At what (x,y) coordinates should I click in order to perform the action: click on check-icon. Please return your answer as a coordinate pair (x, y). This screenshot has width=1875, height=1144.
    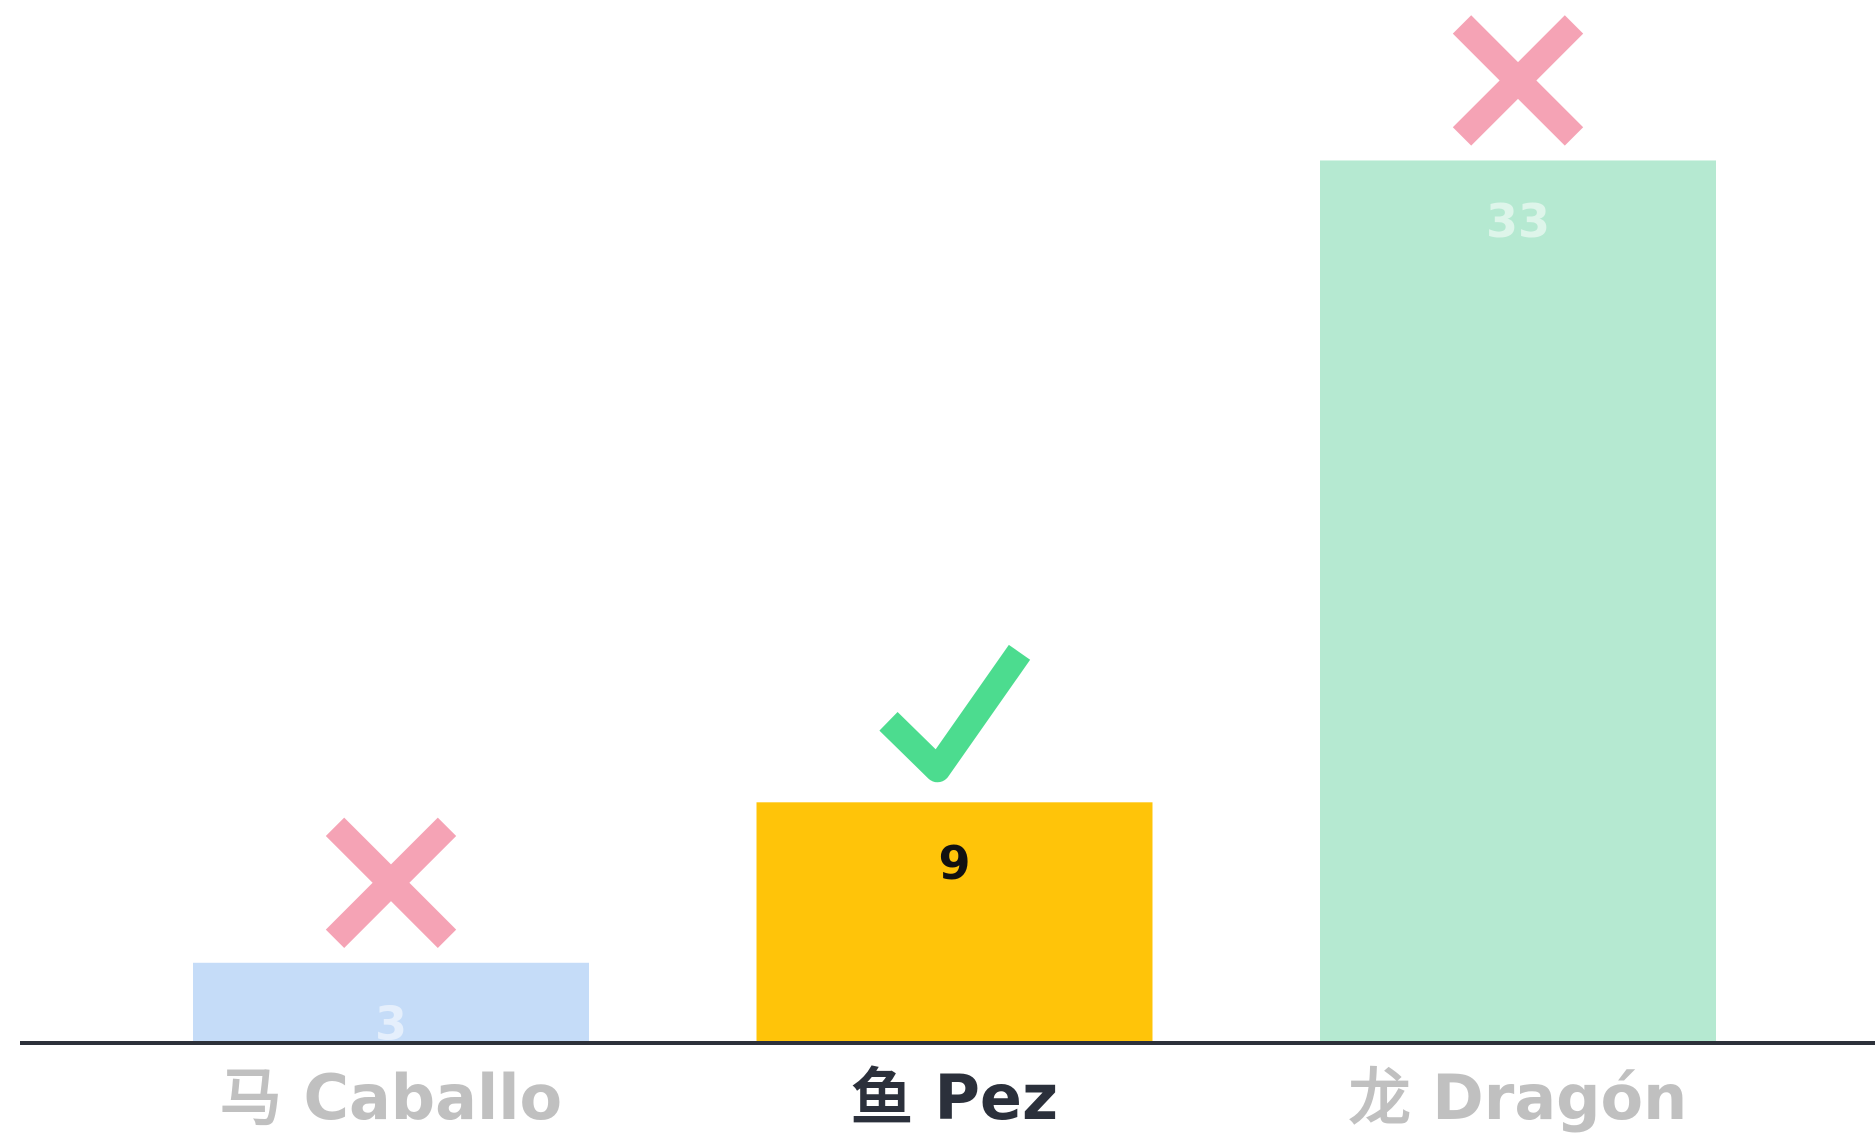
    Looking at the image, I should click on (955, 713).